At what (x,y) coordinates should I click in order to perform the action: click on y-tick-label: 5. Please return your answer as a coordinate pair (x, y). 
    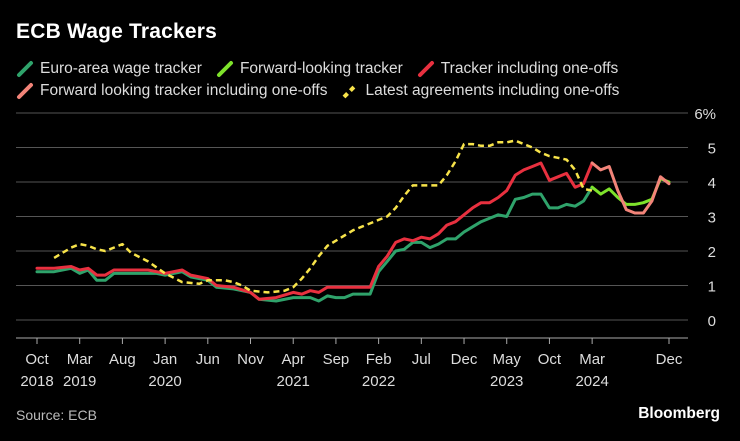
    Looking at the image, I should click on (712, 149).